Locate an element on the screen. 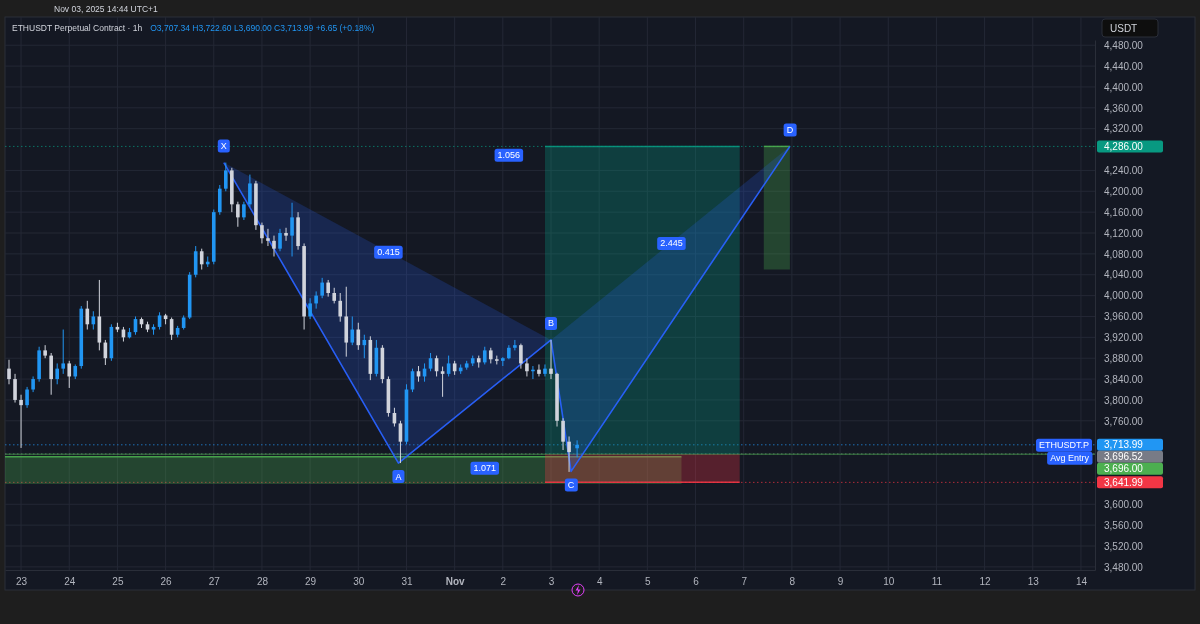 Image resolution: width=1200 pixels, height=624 pixels. ref-line-label: 3,696.52 is located at coordinates (1124, 457).